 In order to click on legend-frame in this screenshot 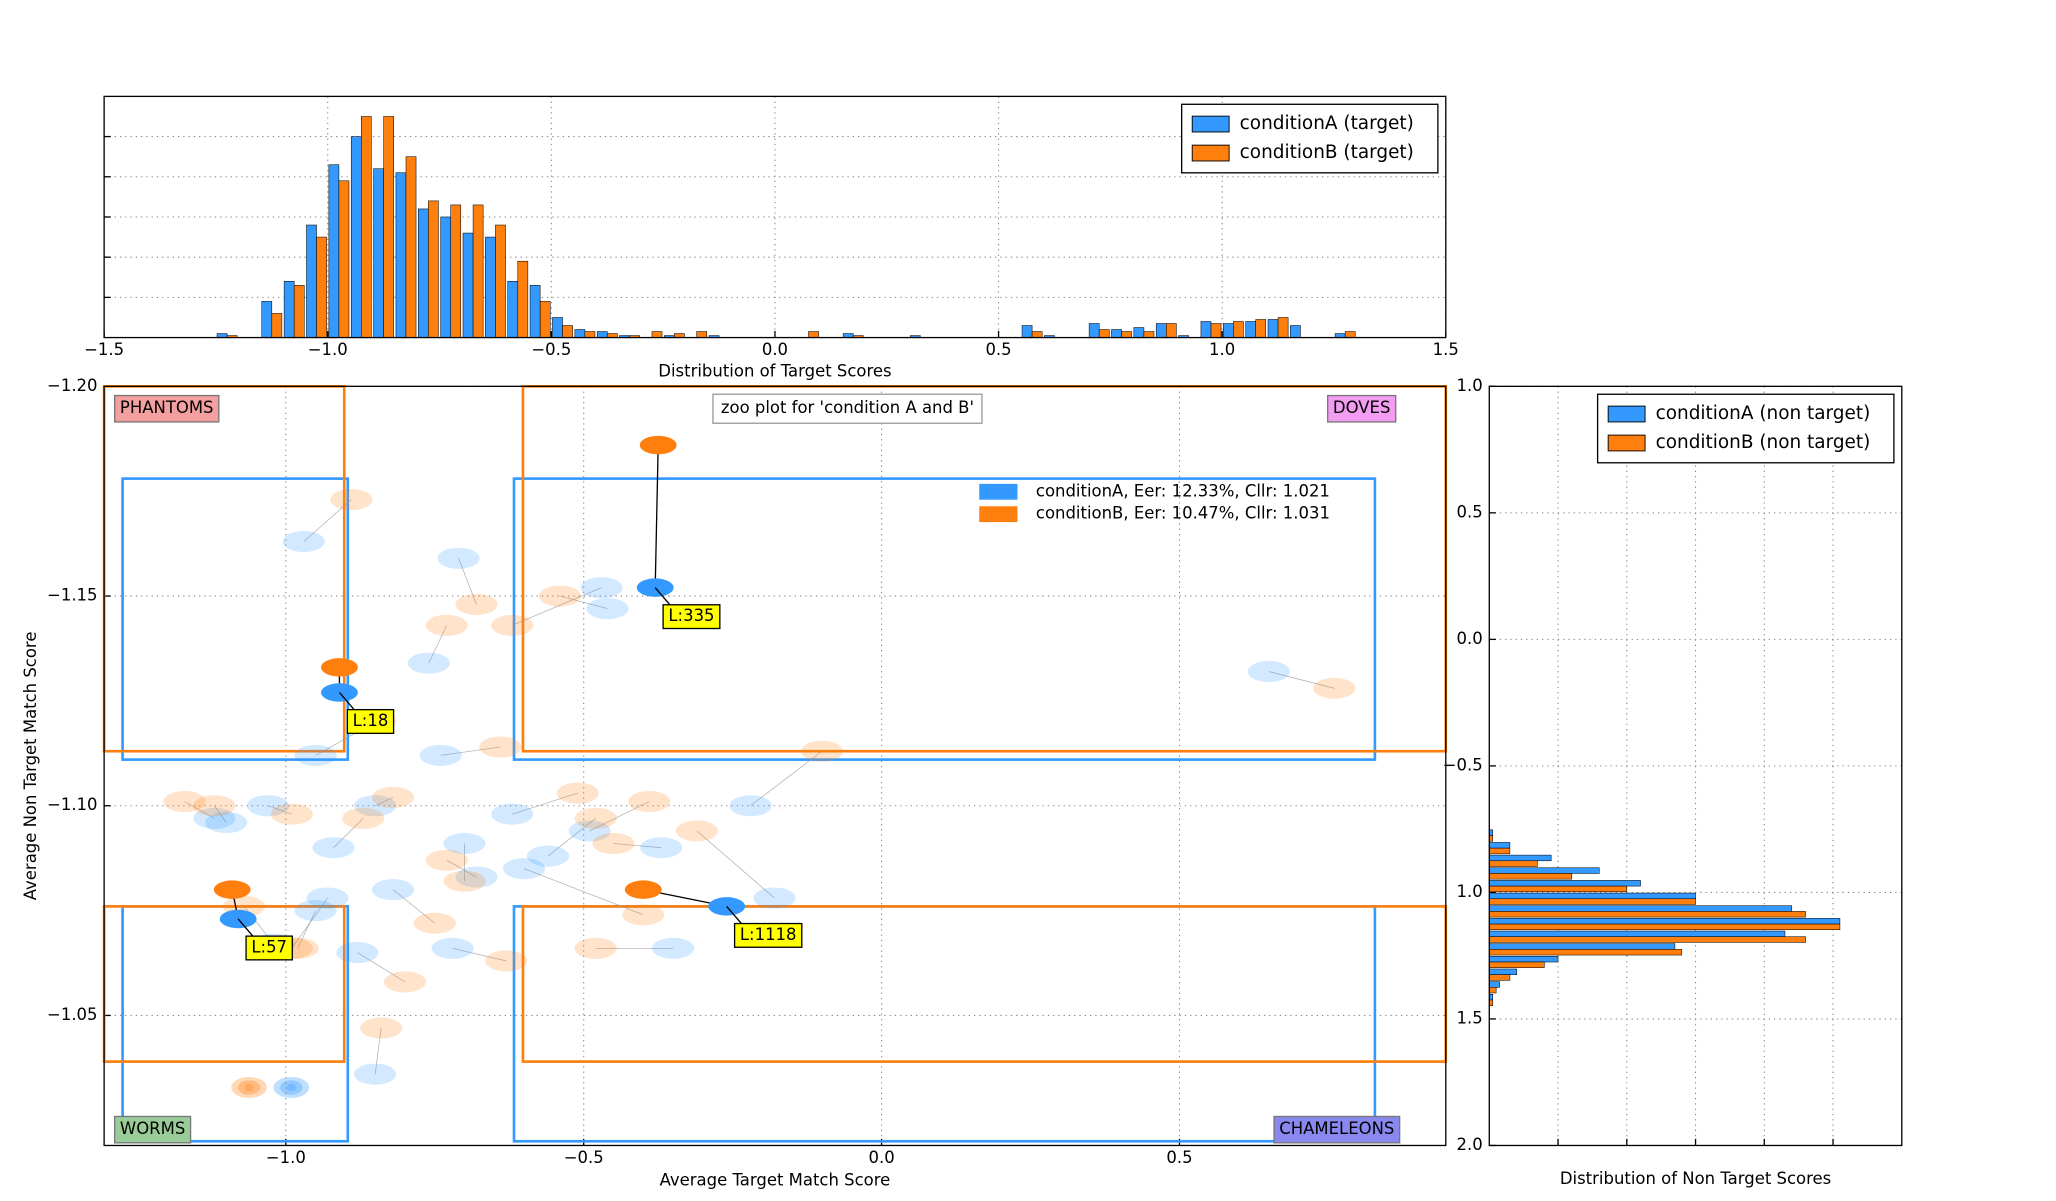, I will do `click(1745, 428)`.